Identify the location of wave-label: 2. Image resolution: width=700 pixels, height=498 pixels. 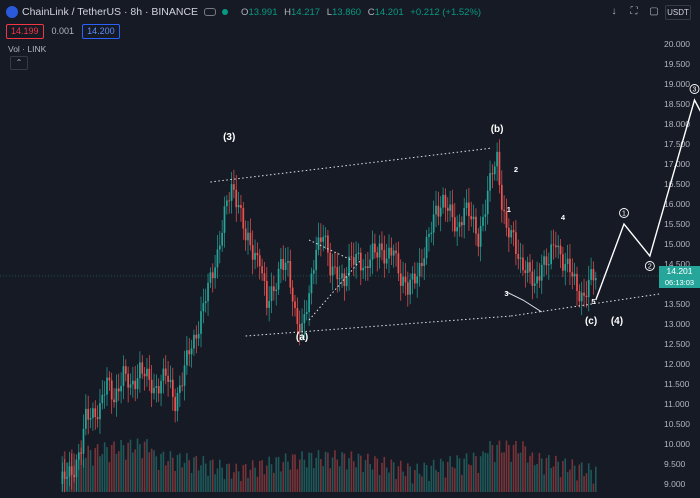
(516, 169).